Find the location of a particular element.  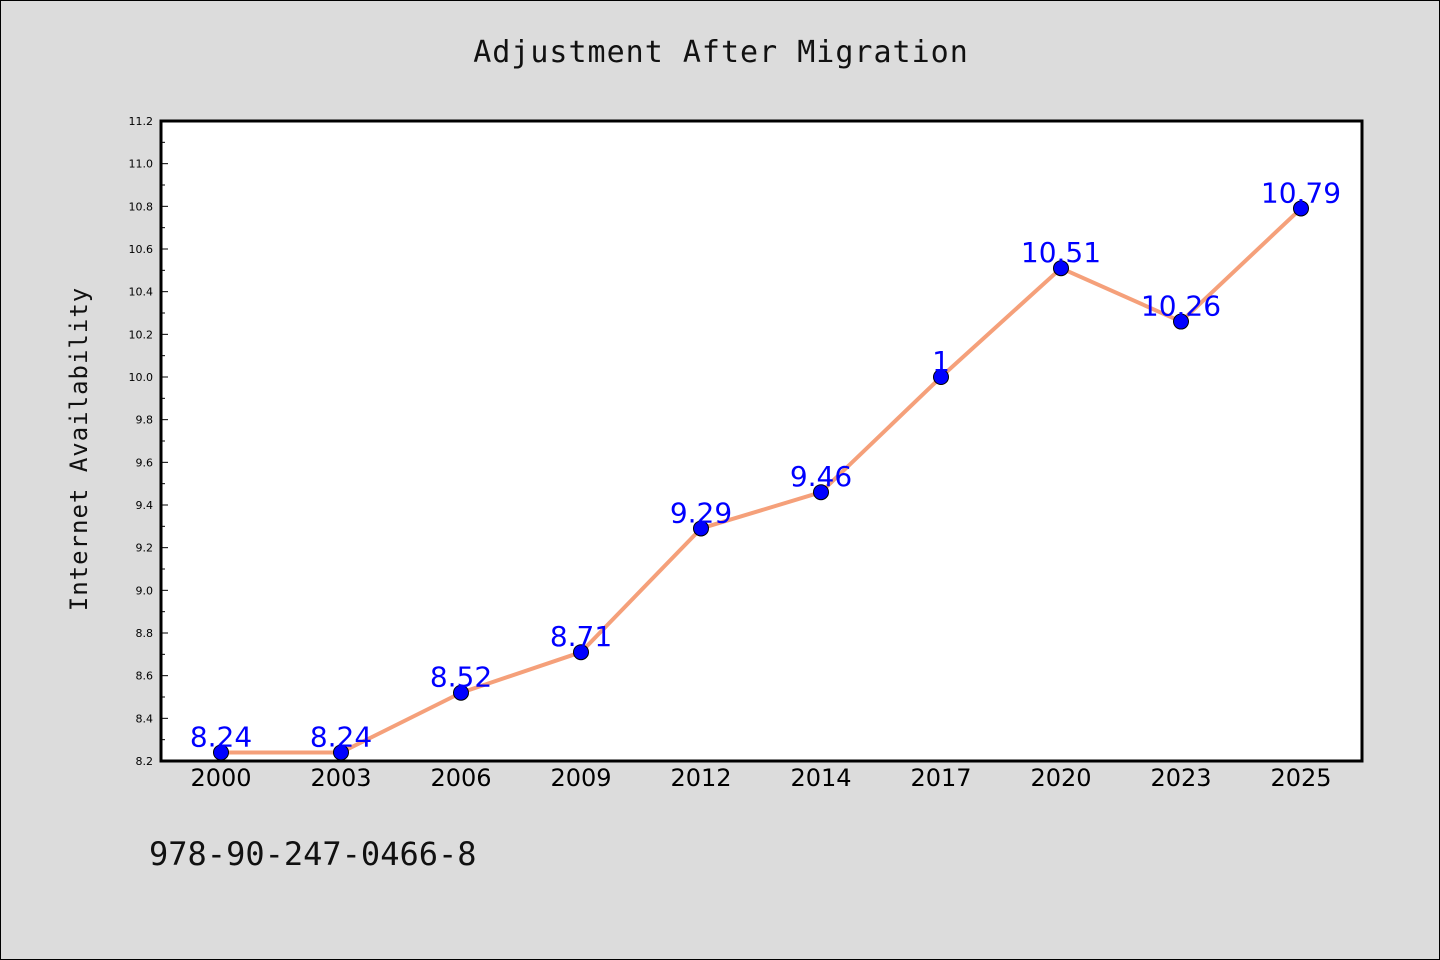

x-tick-label: 2006 is located at coordinates (460, 778).